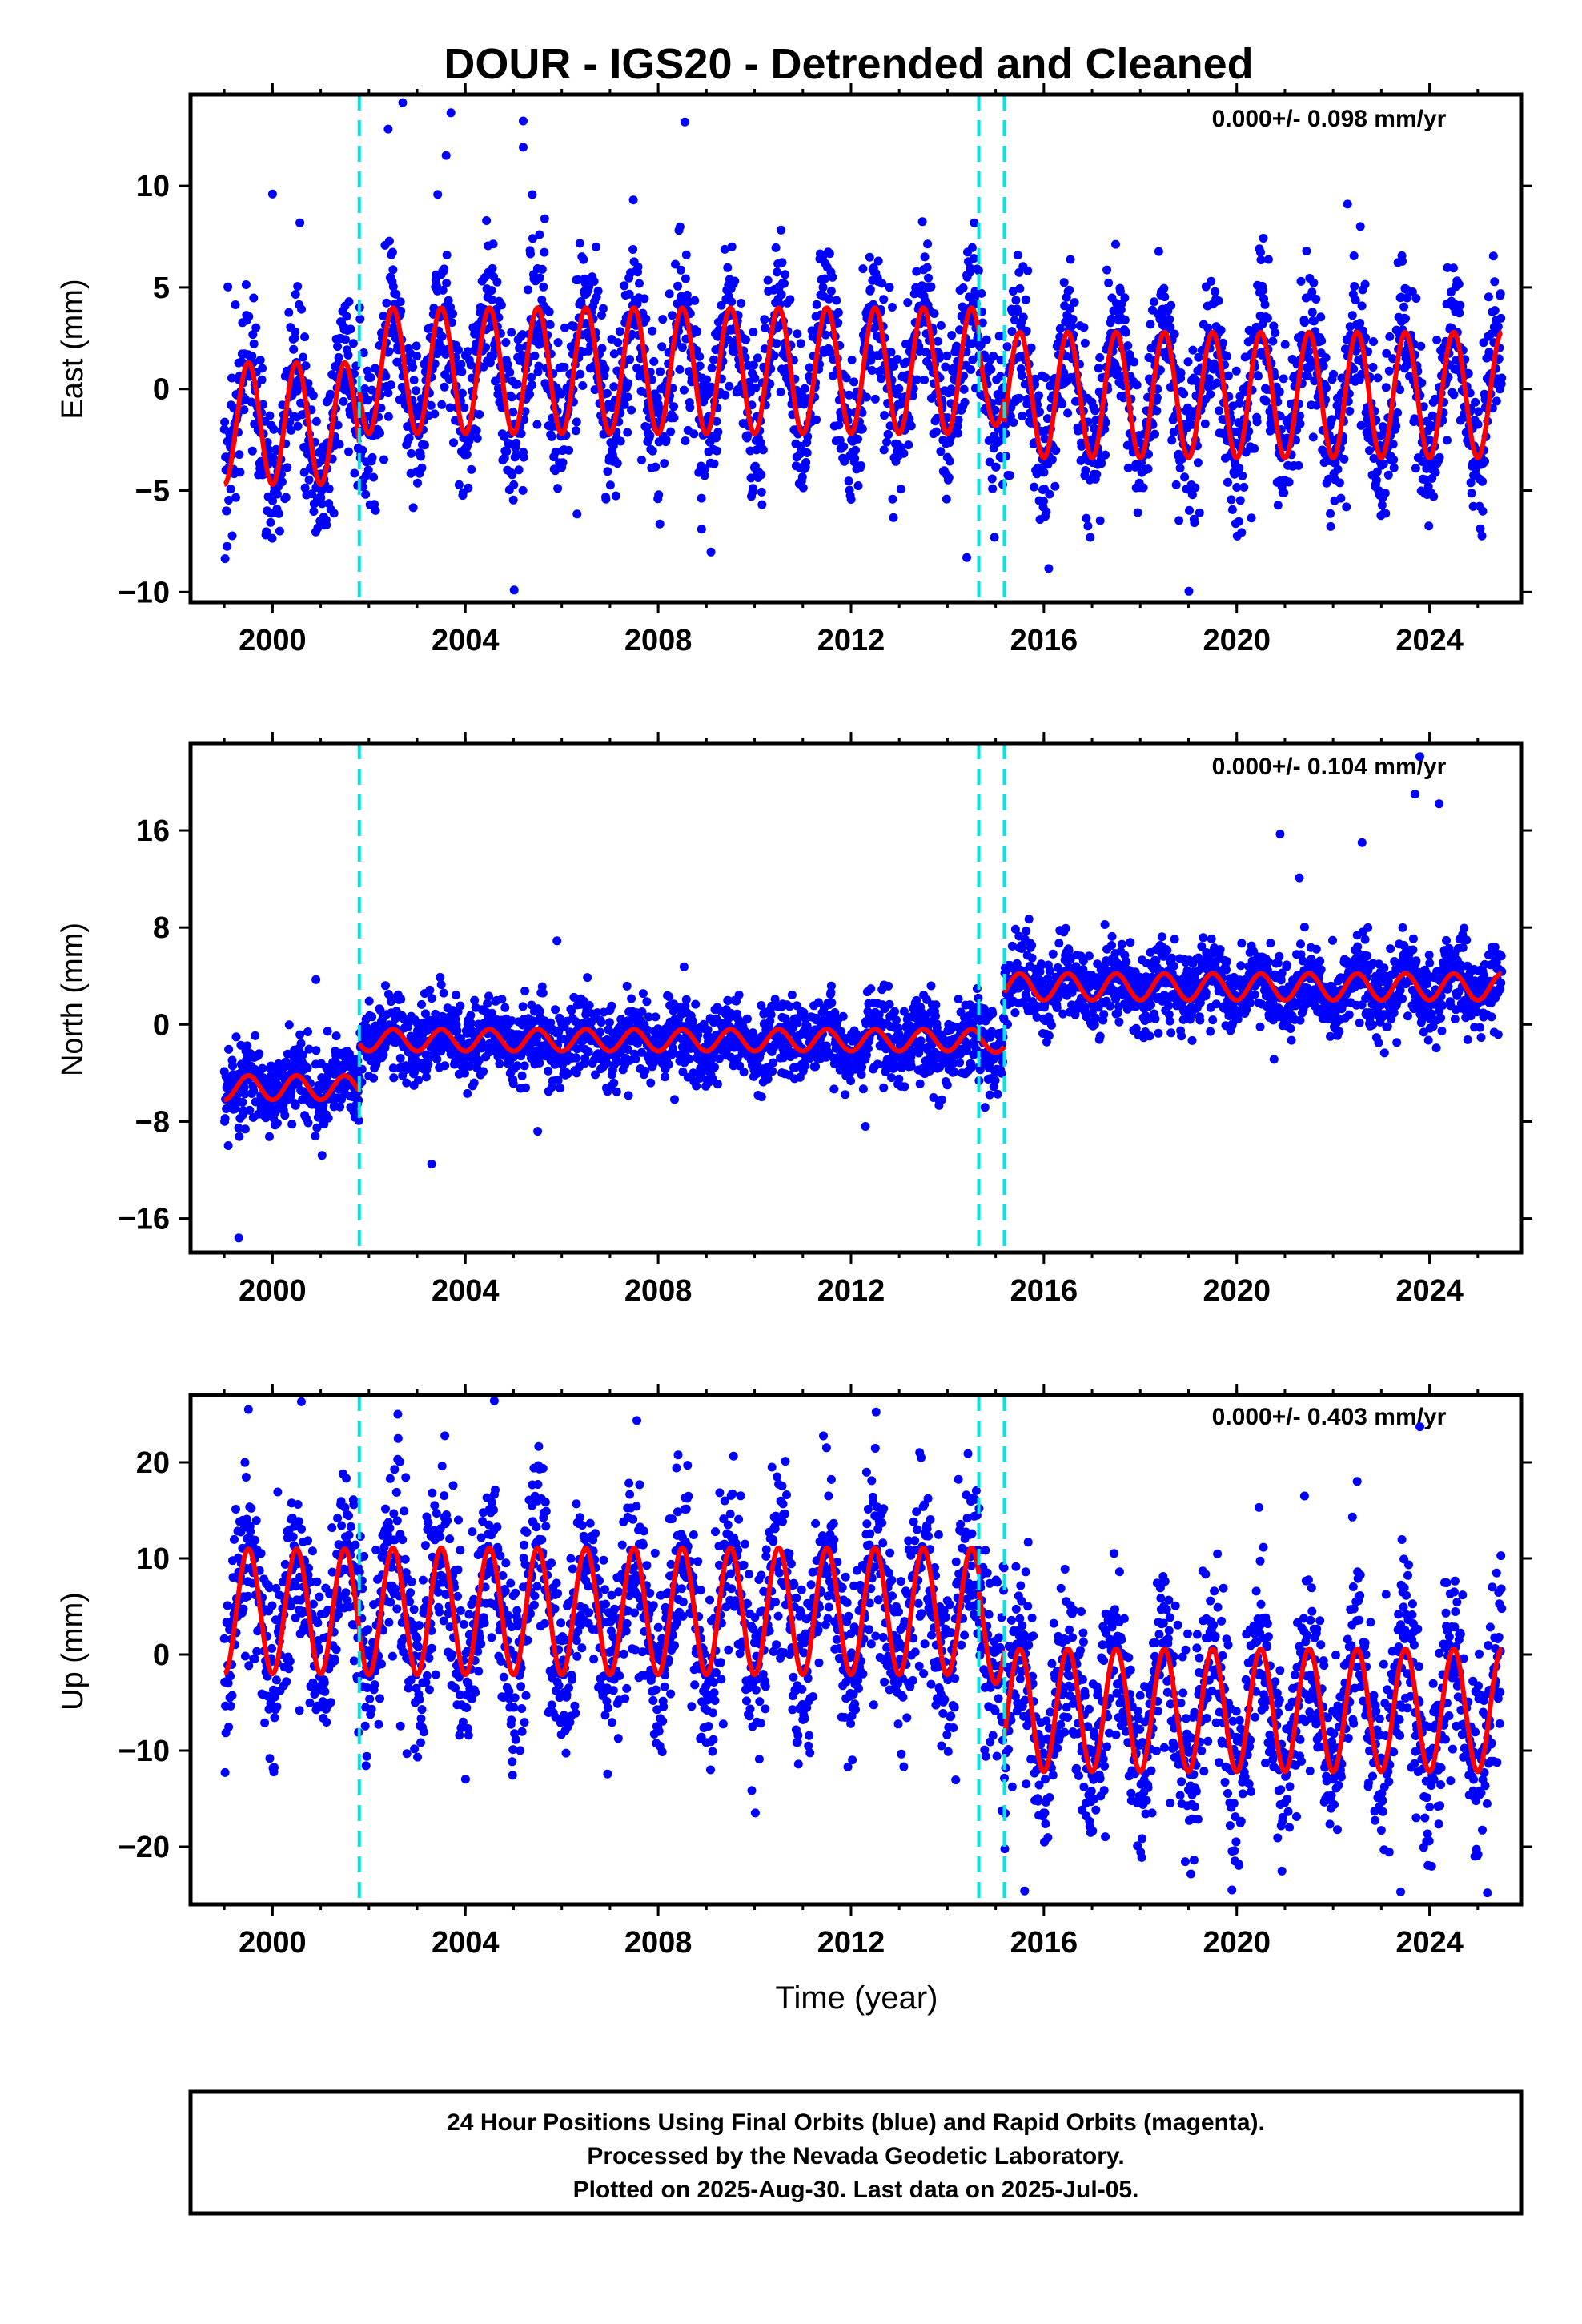  Describe the element at coordinates (144, 592) in the screenshot. I see `east-y-tick-label: −10` at that location.